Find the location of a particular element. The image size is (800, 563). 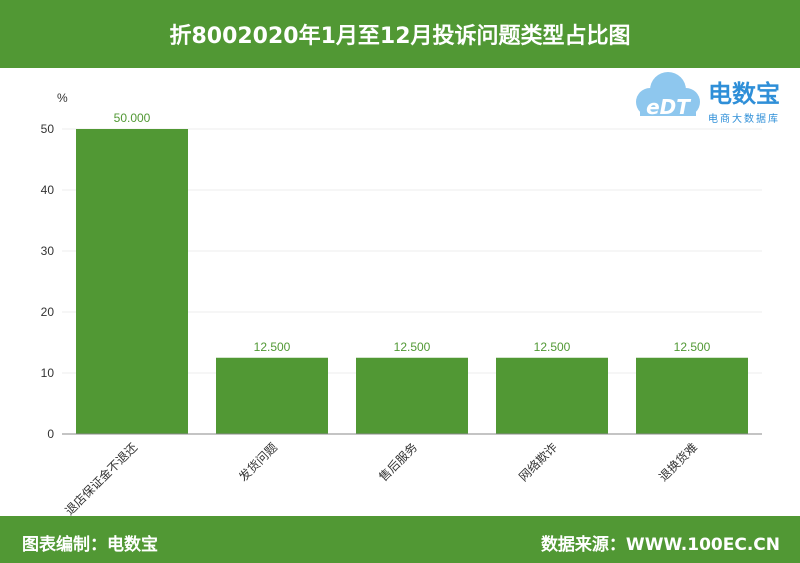

data-label: 50.000 is located at coordinates (132, 118).